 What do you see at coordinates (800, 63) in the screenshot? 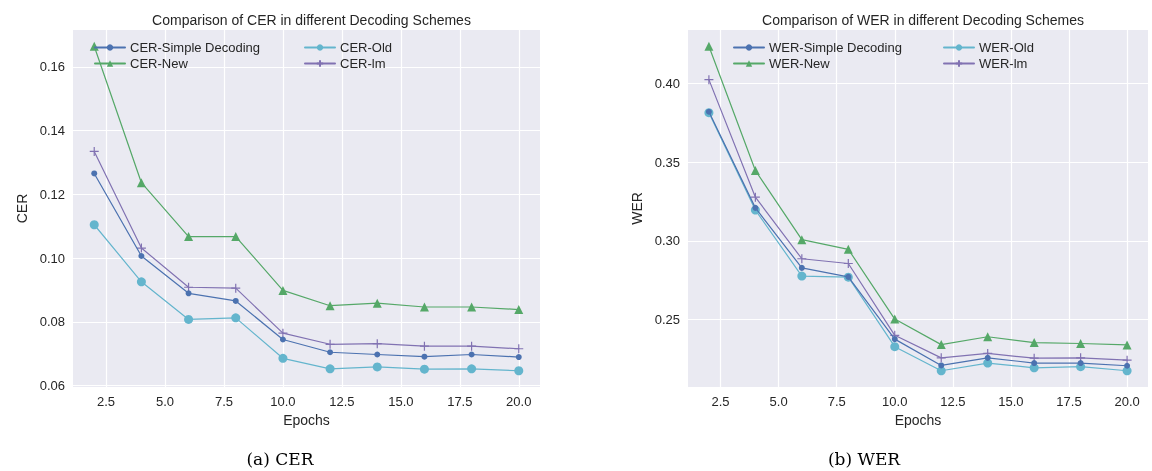
I see `legend-label: WER-New` at bounding box center [800, 63].